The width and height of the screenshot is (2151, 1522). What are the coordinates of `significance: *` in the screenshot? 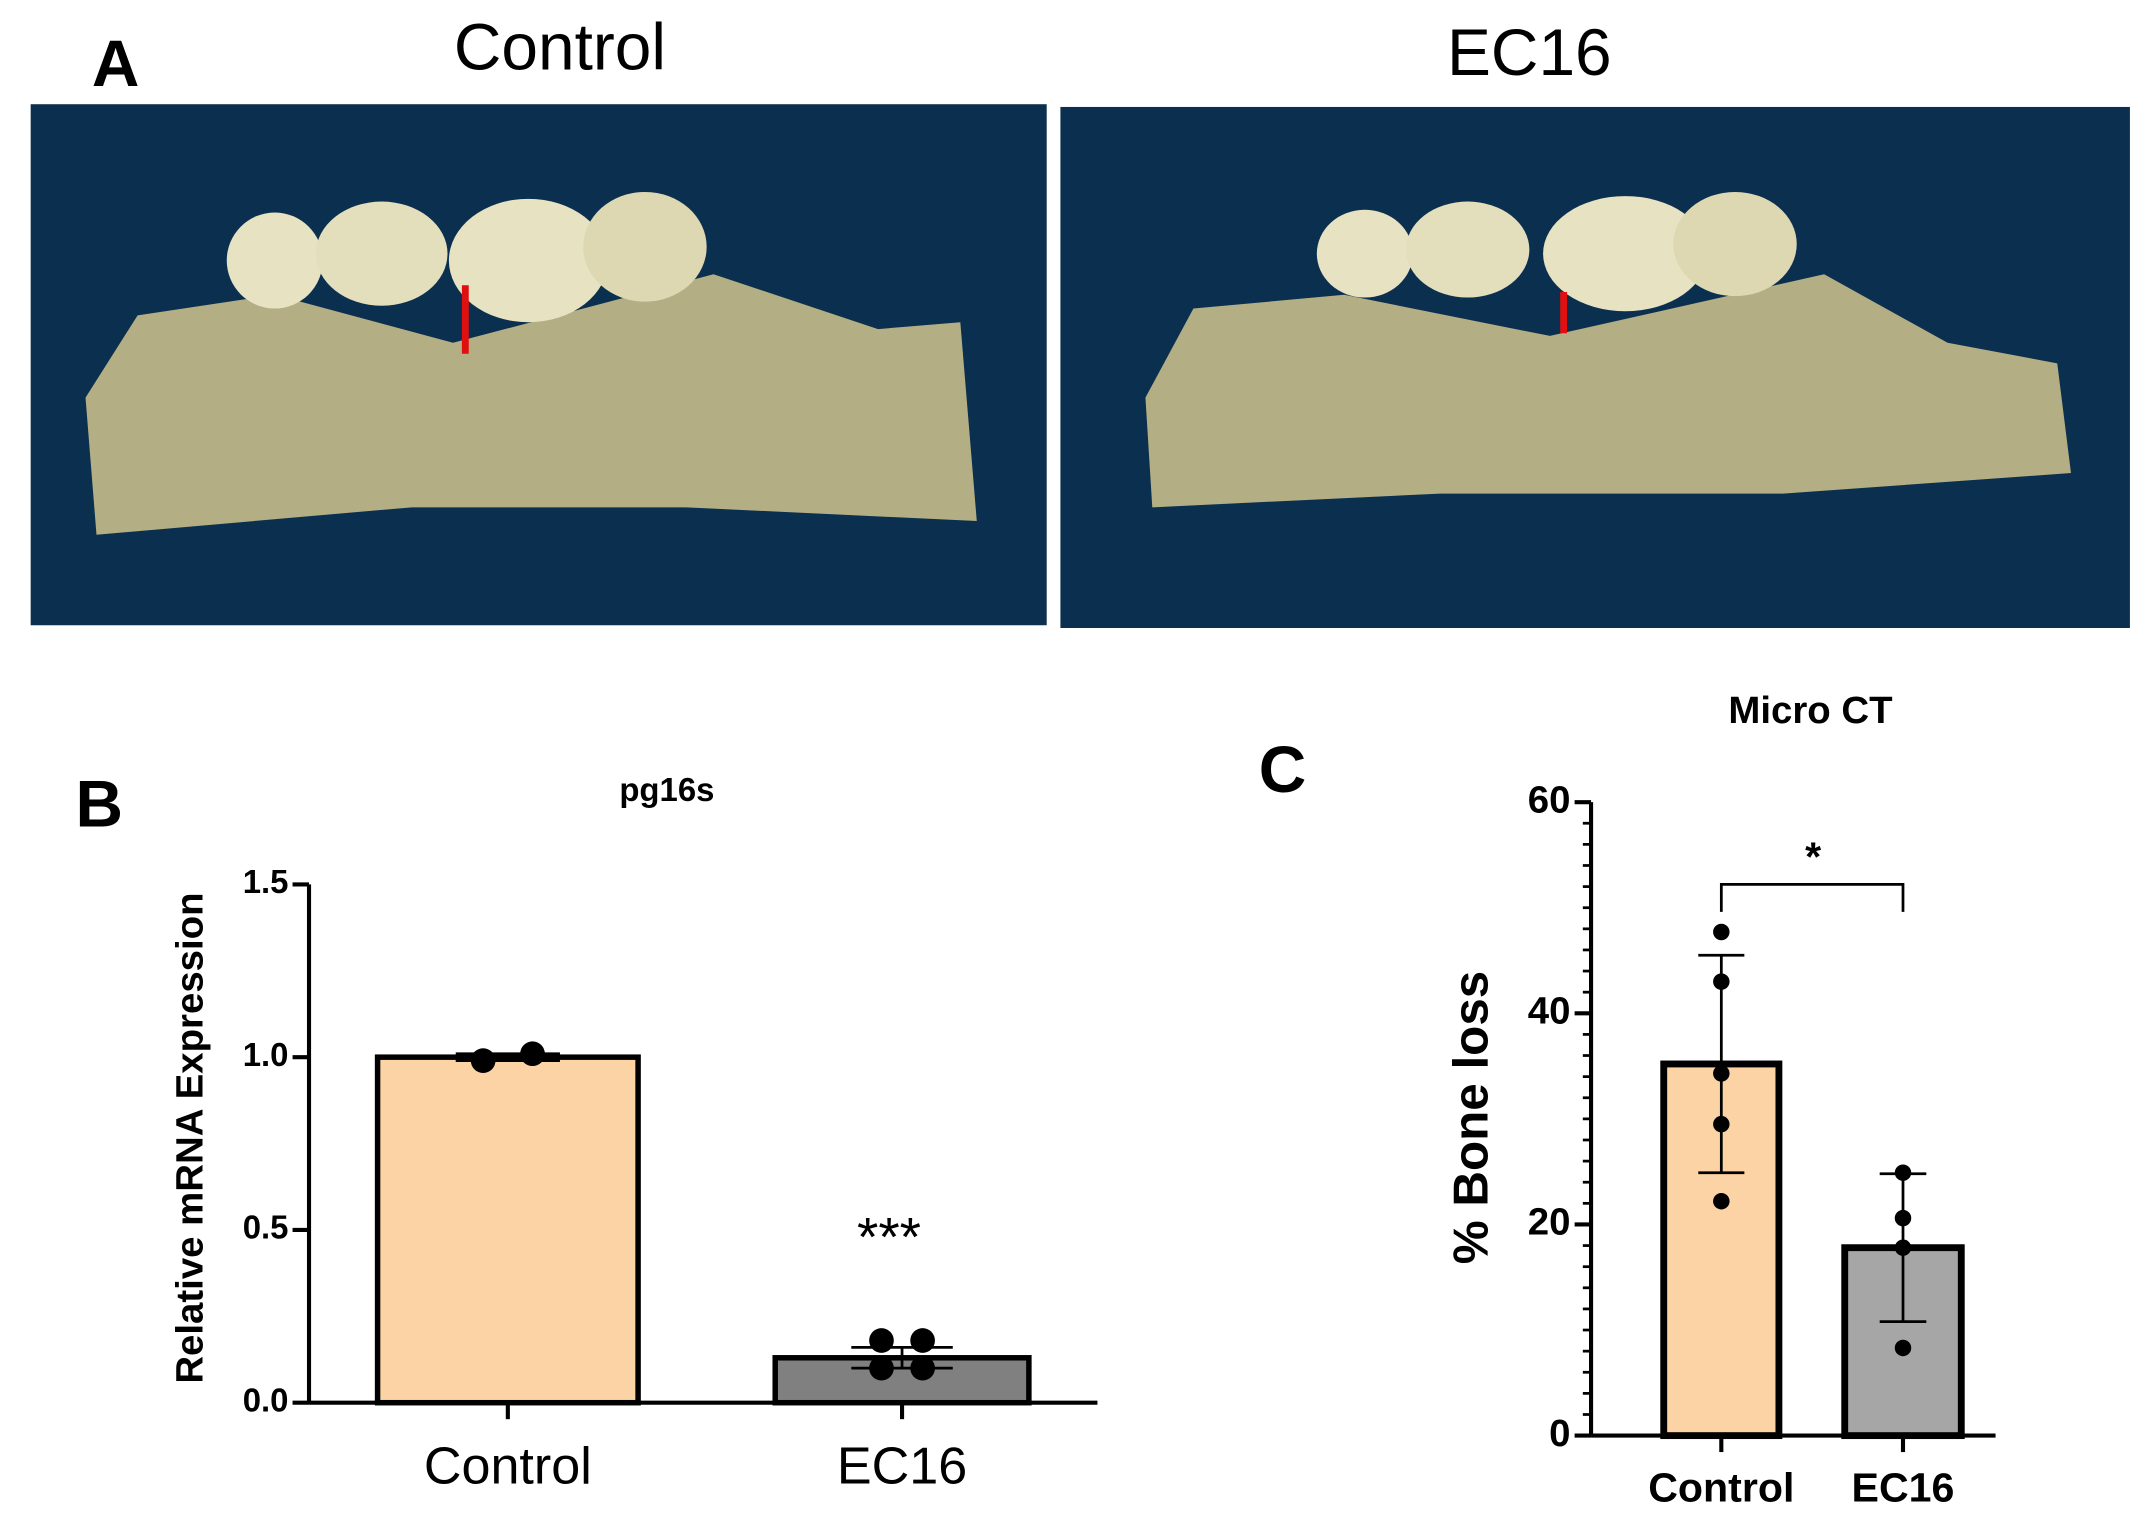 It's located at (1813, 857).